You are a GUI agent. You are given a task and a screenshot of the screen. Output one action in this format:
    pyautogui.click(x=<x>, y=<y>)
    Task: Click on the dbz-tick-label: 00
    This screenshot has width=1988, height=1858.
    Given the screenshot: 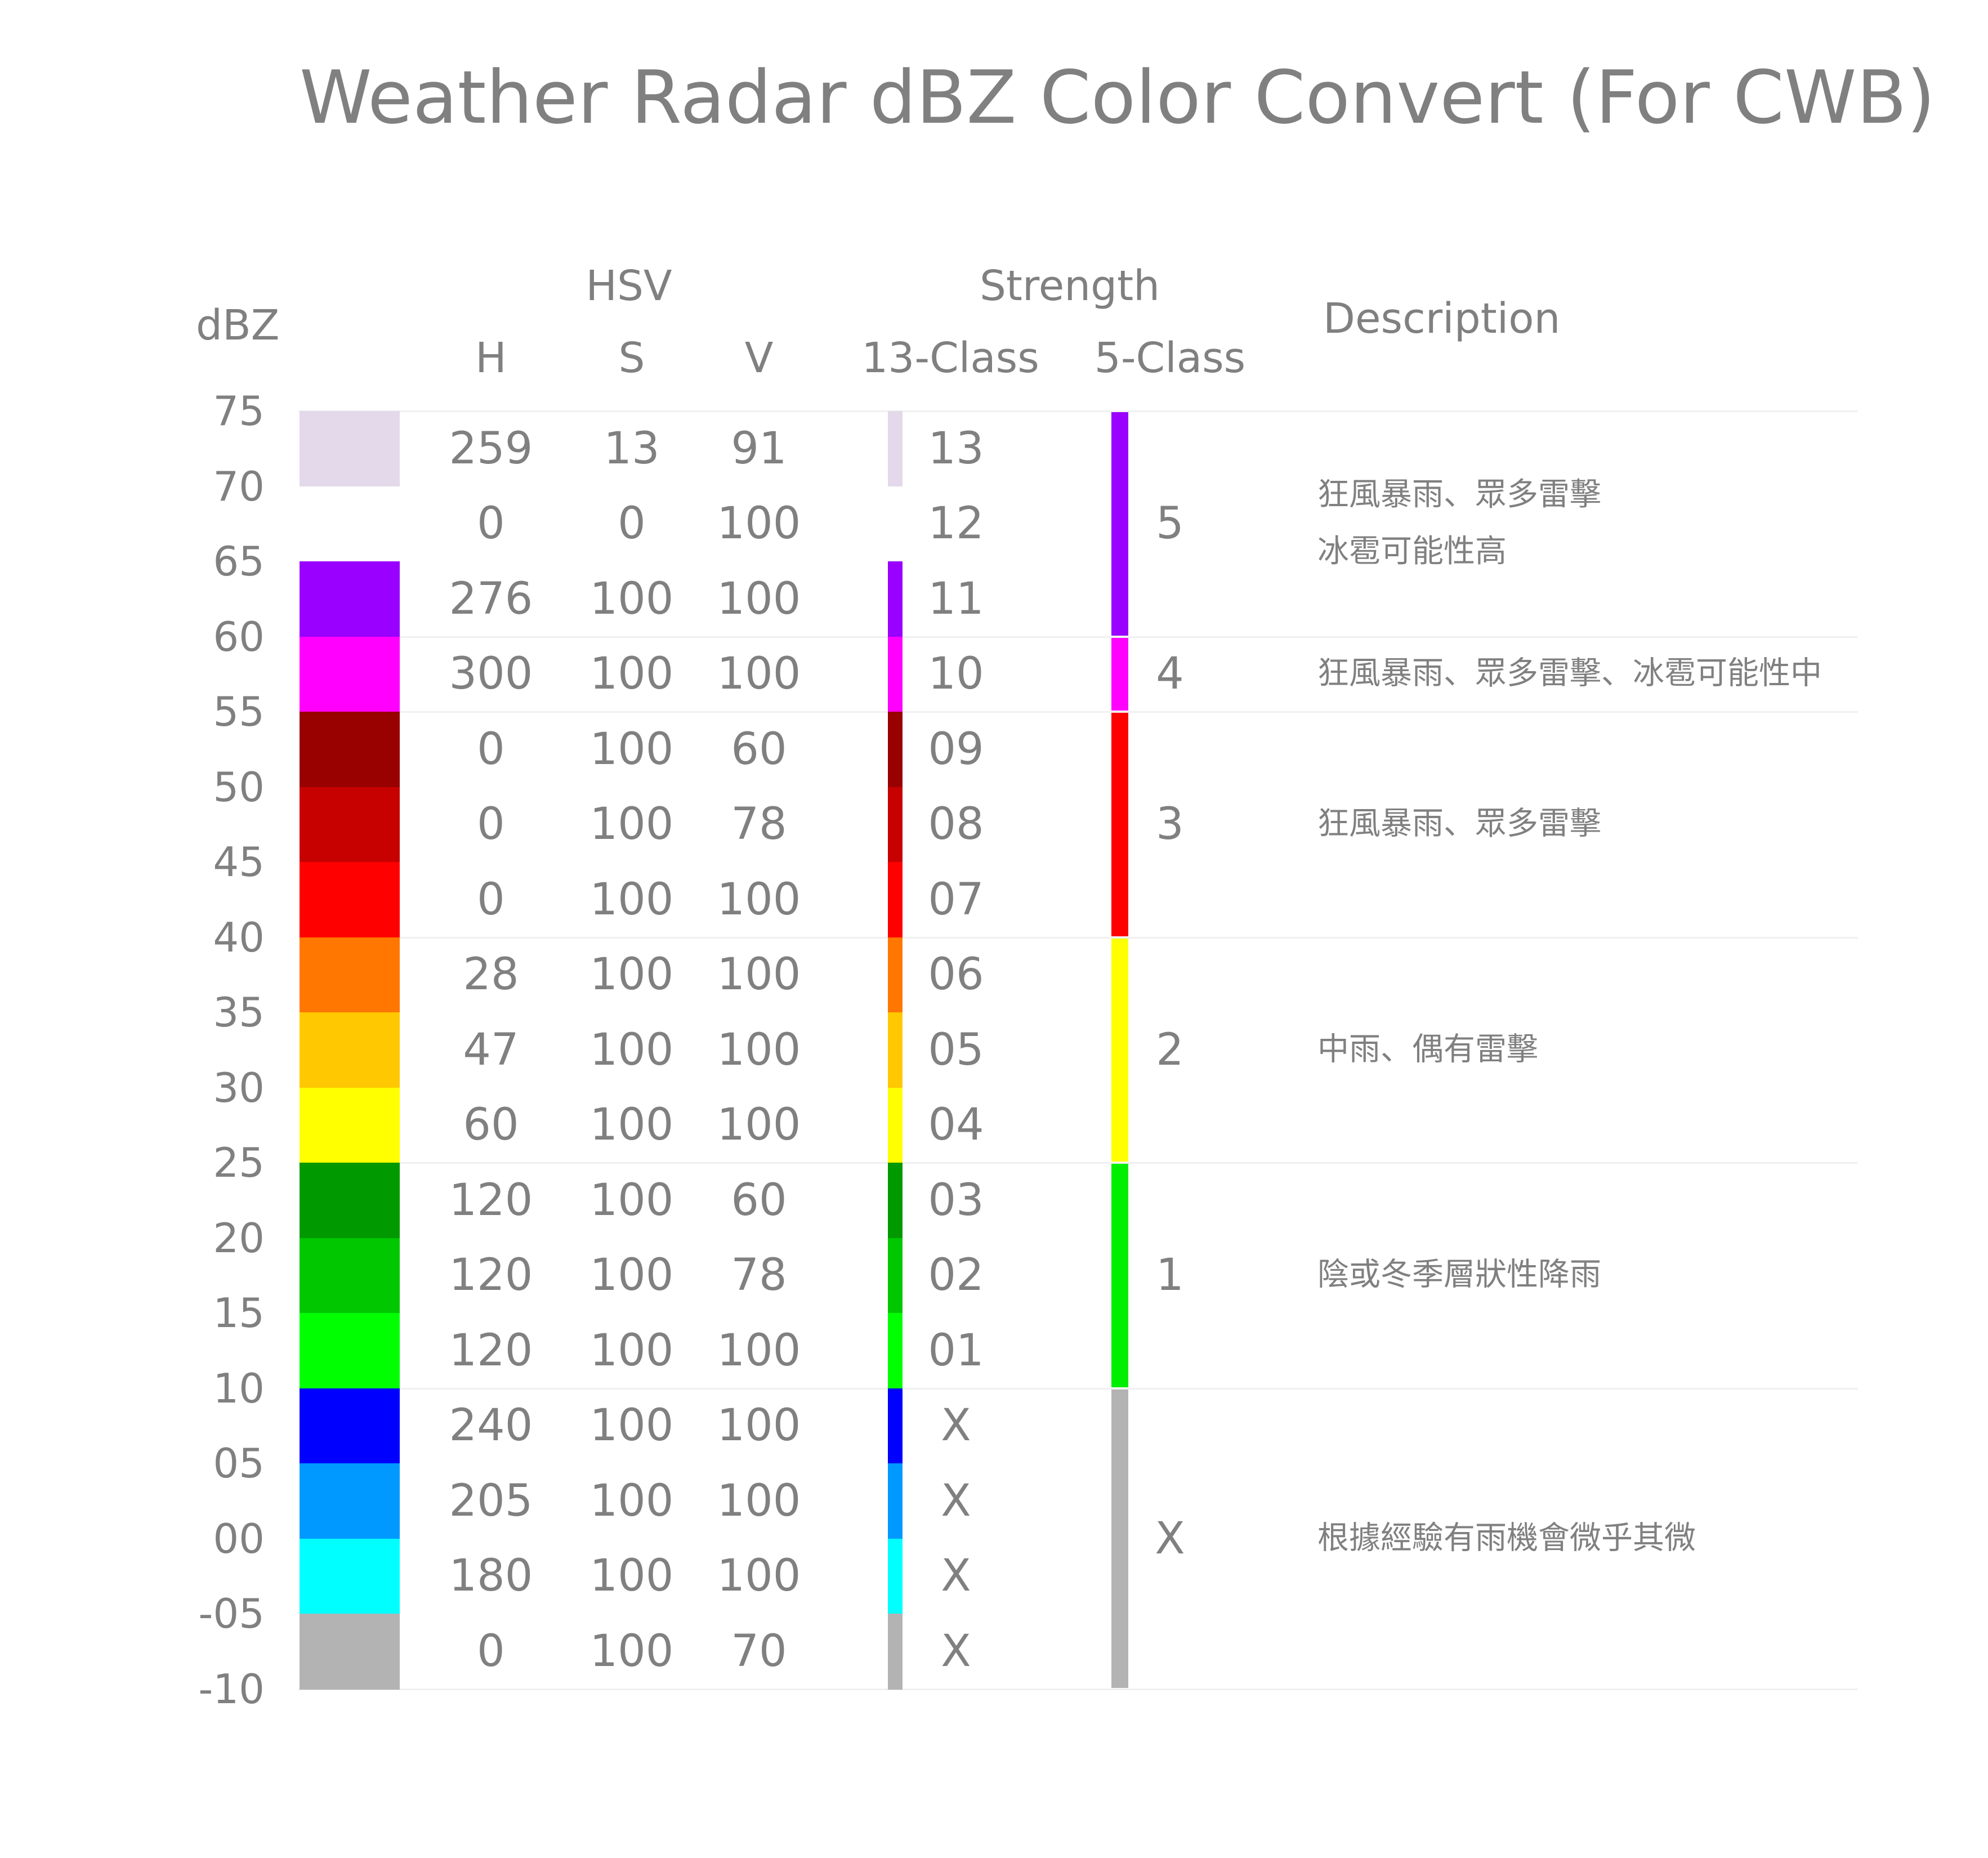 What is the action you would take?
    pyautogui.click(x=239, y=1538)
    